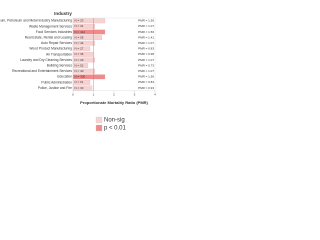 This screenshot has height=240, width=320. What do you see at coordinates (56, 82) in the screenshot?
I see `category-label: Public Administration` at bounding box center [56, 82].